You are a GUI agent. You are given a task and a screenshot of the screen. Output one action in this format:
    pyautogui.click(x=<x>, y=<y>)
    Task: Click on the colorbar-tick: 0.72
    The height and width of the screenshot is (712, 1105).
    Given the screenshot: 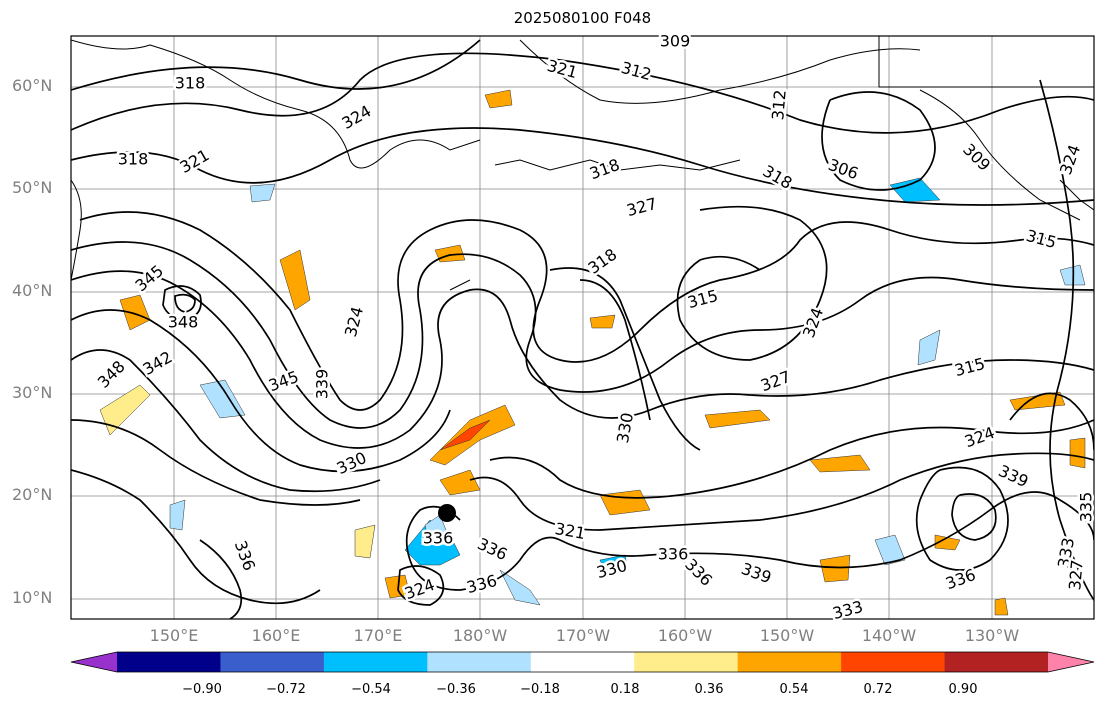 What is the action you would take?
    pyautogui.click(x=878, y=689)
    